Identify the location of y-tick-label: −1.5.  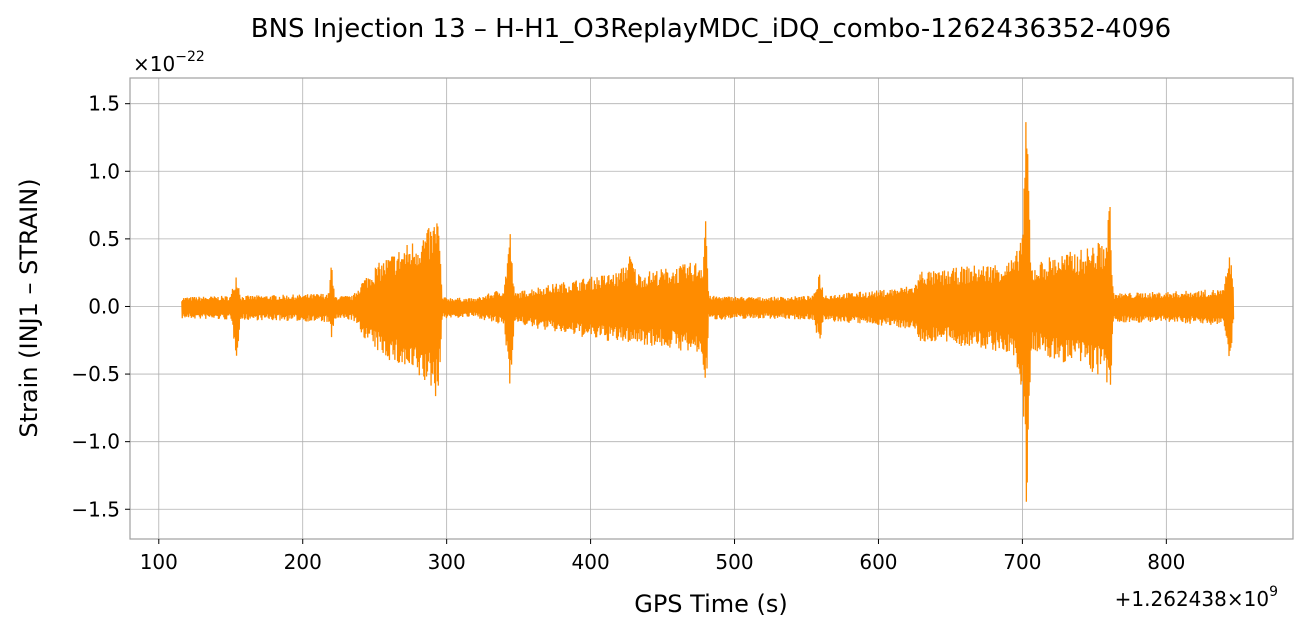
(95, 509).